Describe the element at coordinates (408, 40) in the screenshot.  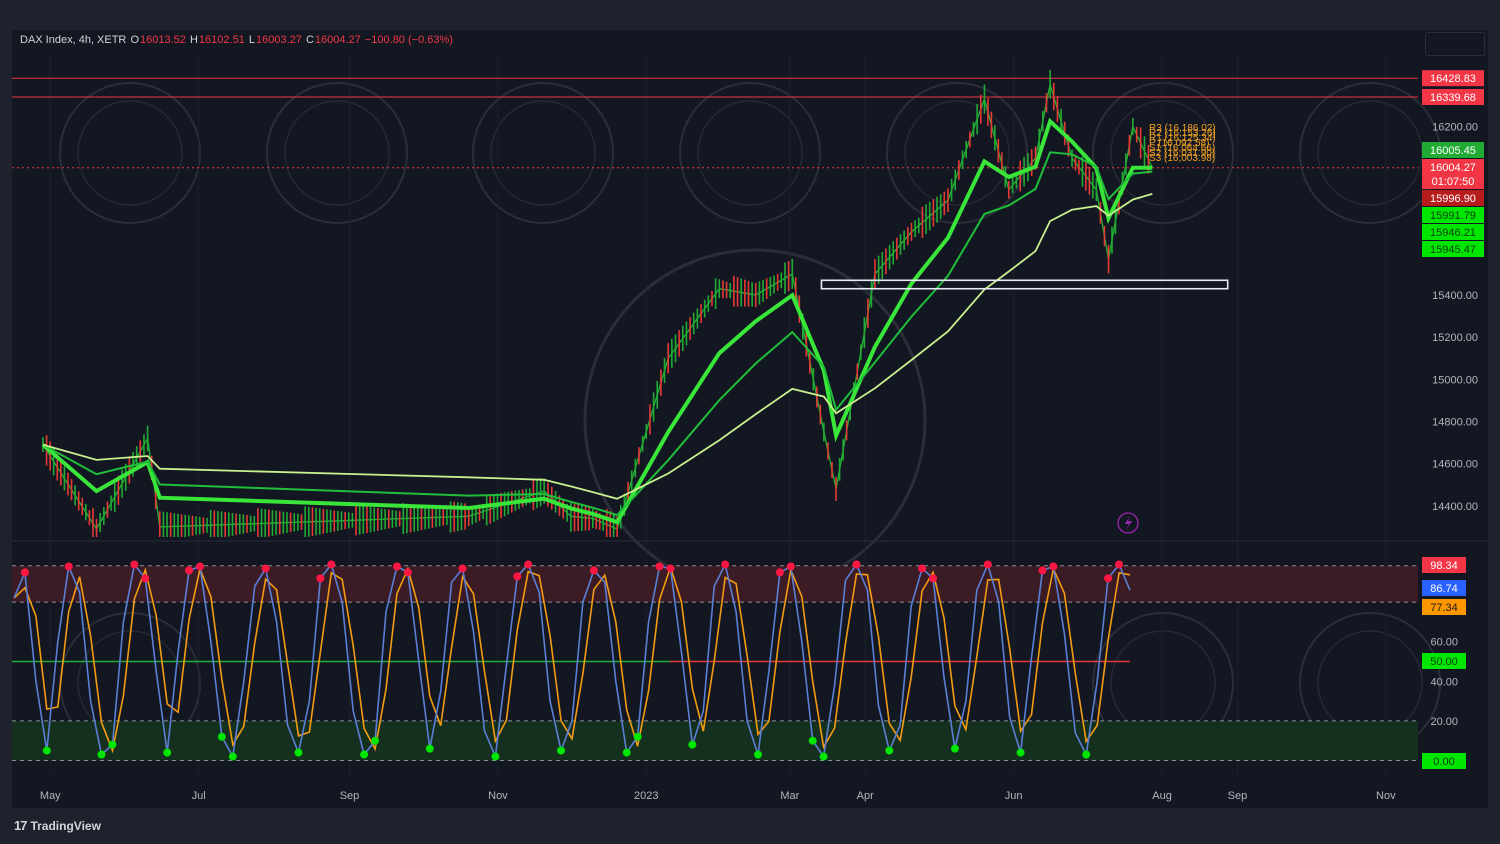
I see `change-value: −100.80 (−0.63%)` at that location.